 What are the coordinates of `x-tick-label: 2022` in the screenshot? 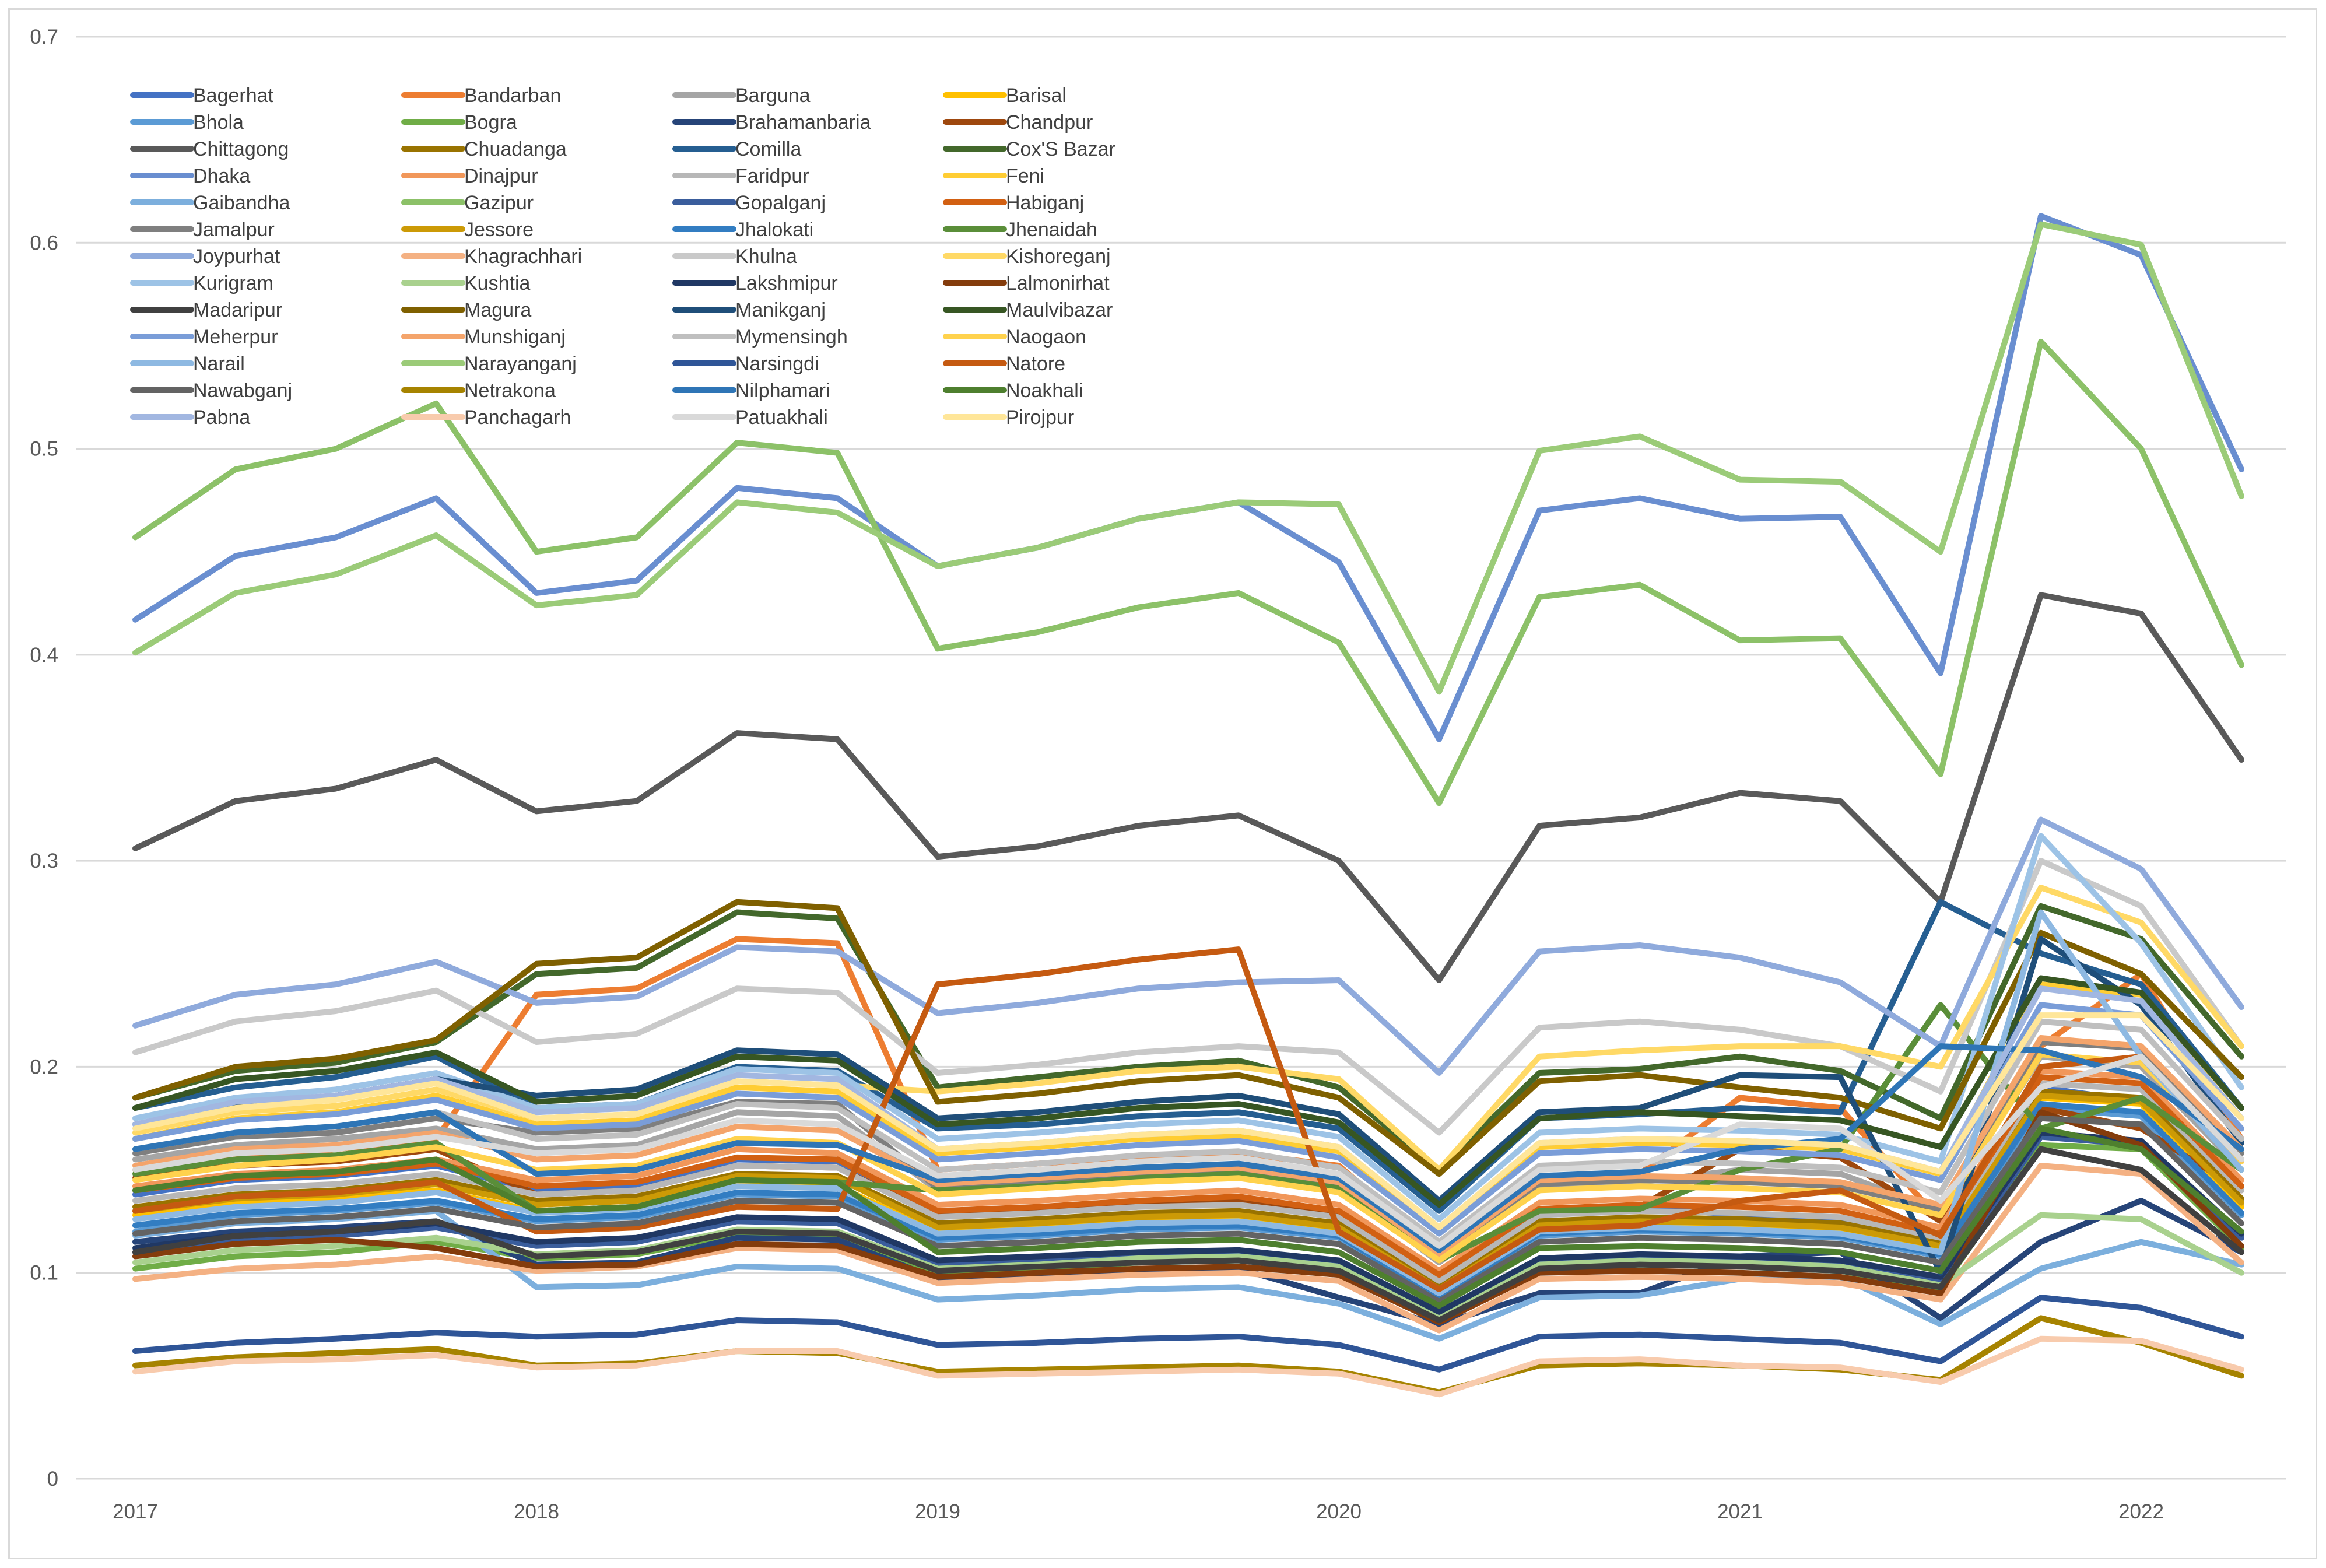 It's located at (2141, 1511).